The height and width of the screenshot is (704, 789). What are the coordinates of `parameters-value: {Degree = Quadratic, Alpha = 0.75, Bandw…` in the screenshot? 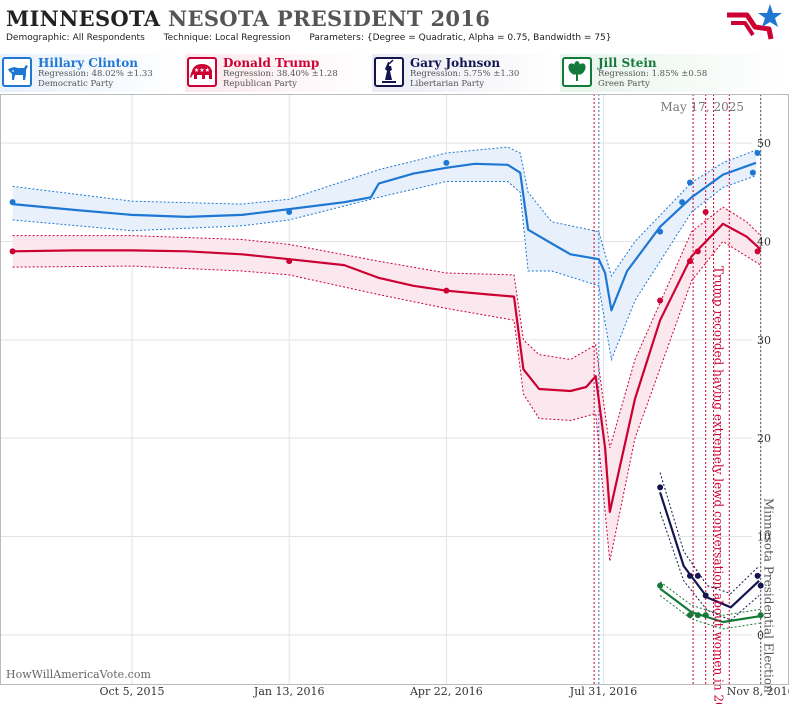 It's located at (489, 38).